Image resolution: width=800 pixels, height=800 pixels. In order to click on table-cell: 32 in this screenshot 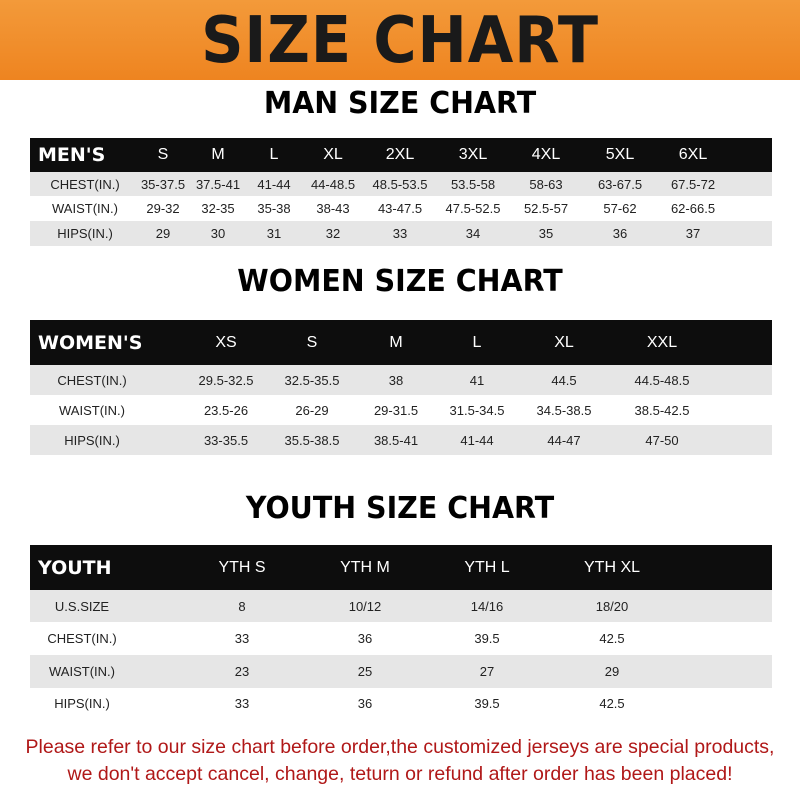, I will do `click(333, 233)`.